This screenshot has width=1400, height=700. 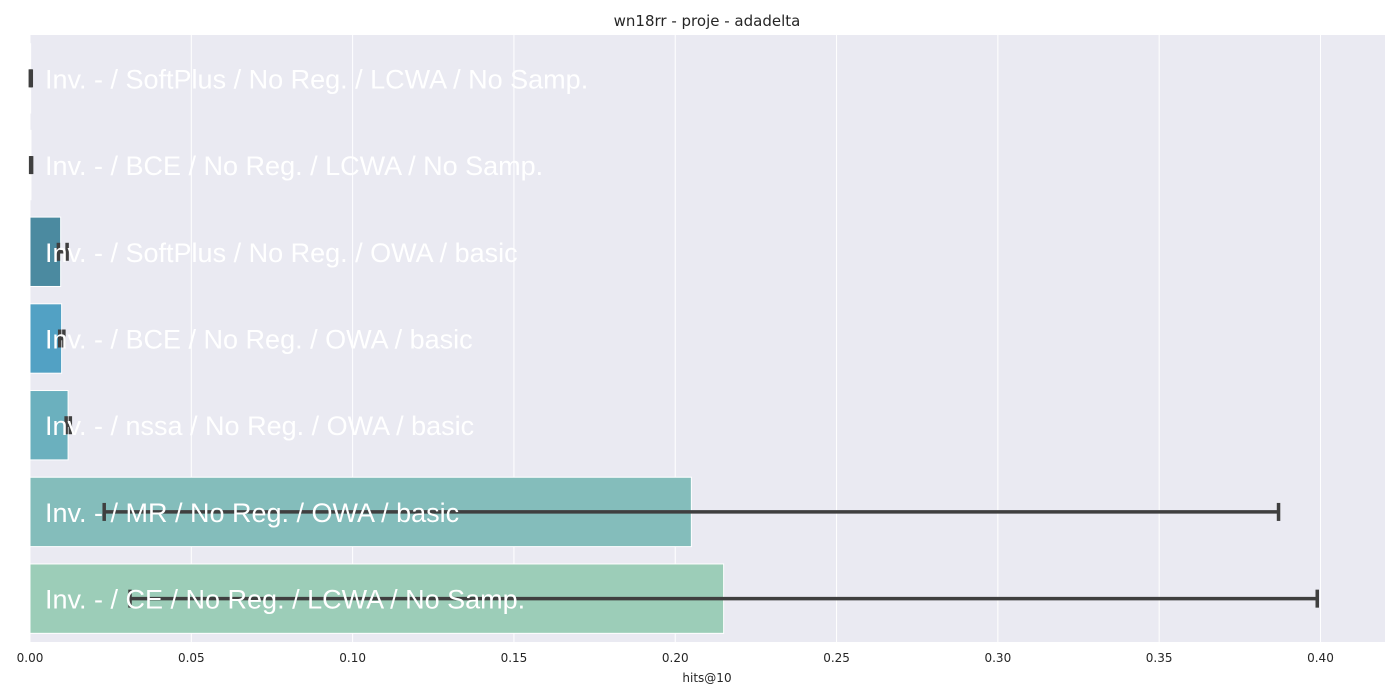 I want to click on bar-category-label: Inv. - / nssa / No Reg. / OWA / basic, so click(x=259, y=426).